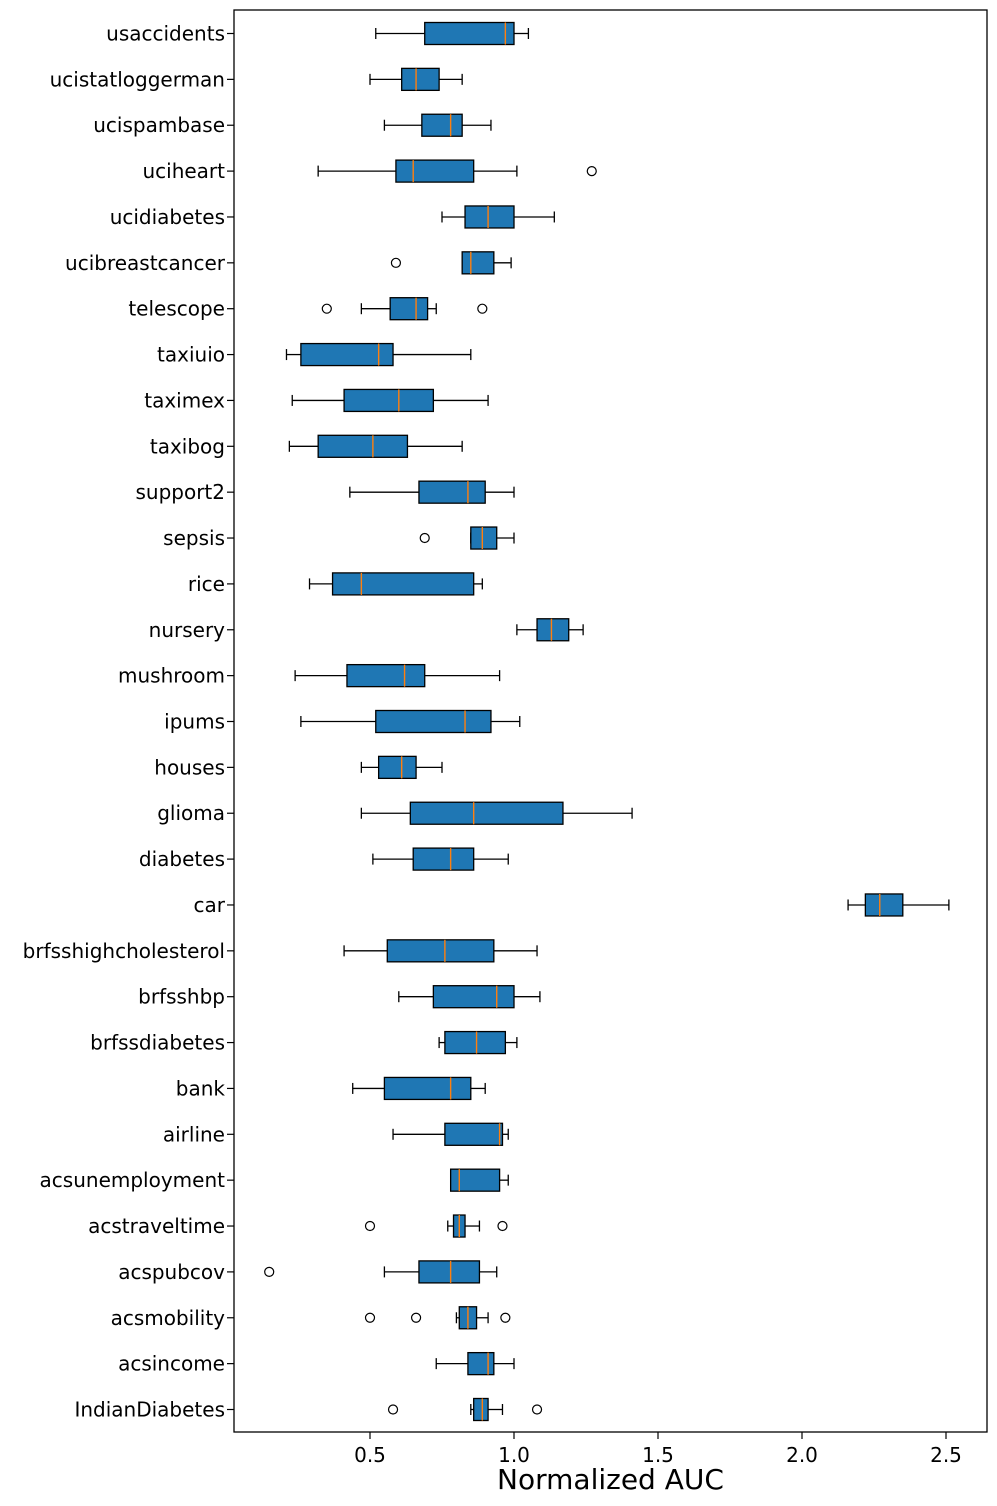 The width and height of the screenshot is (997, 1506). Describe the element at coordinates (370, 1455) in the screenshot. I see `x-tick-label: 0.5` at that location.